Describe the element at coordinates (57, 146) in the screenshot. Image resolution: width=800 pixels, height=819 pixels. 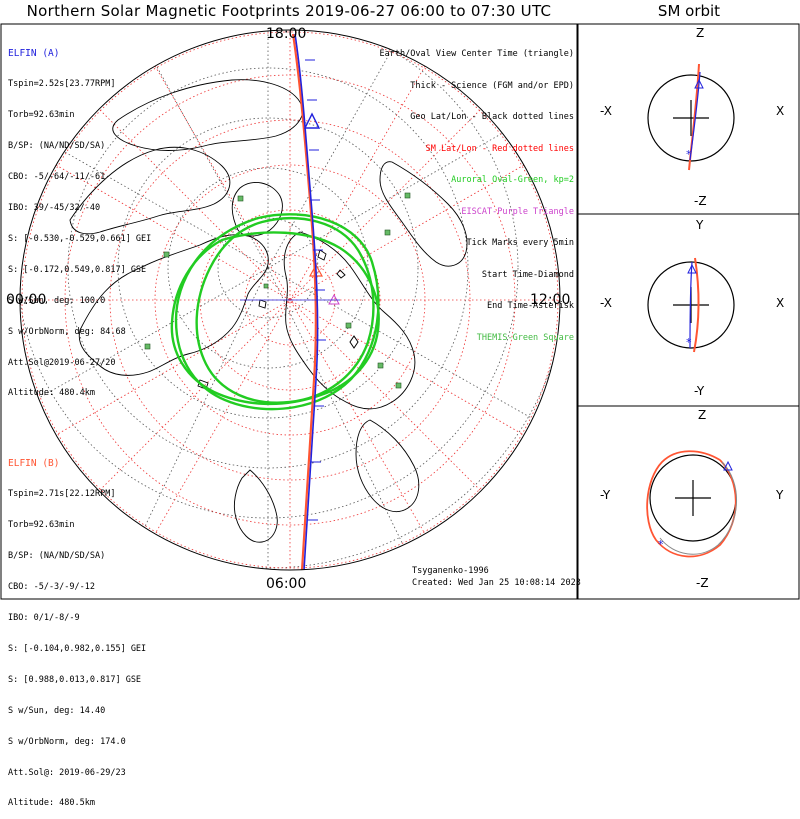
I see `elfin-a-line: B/SP: (NA/ND/SD/SA)` at that location.